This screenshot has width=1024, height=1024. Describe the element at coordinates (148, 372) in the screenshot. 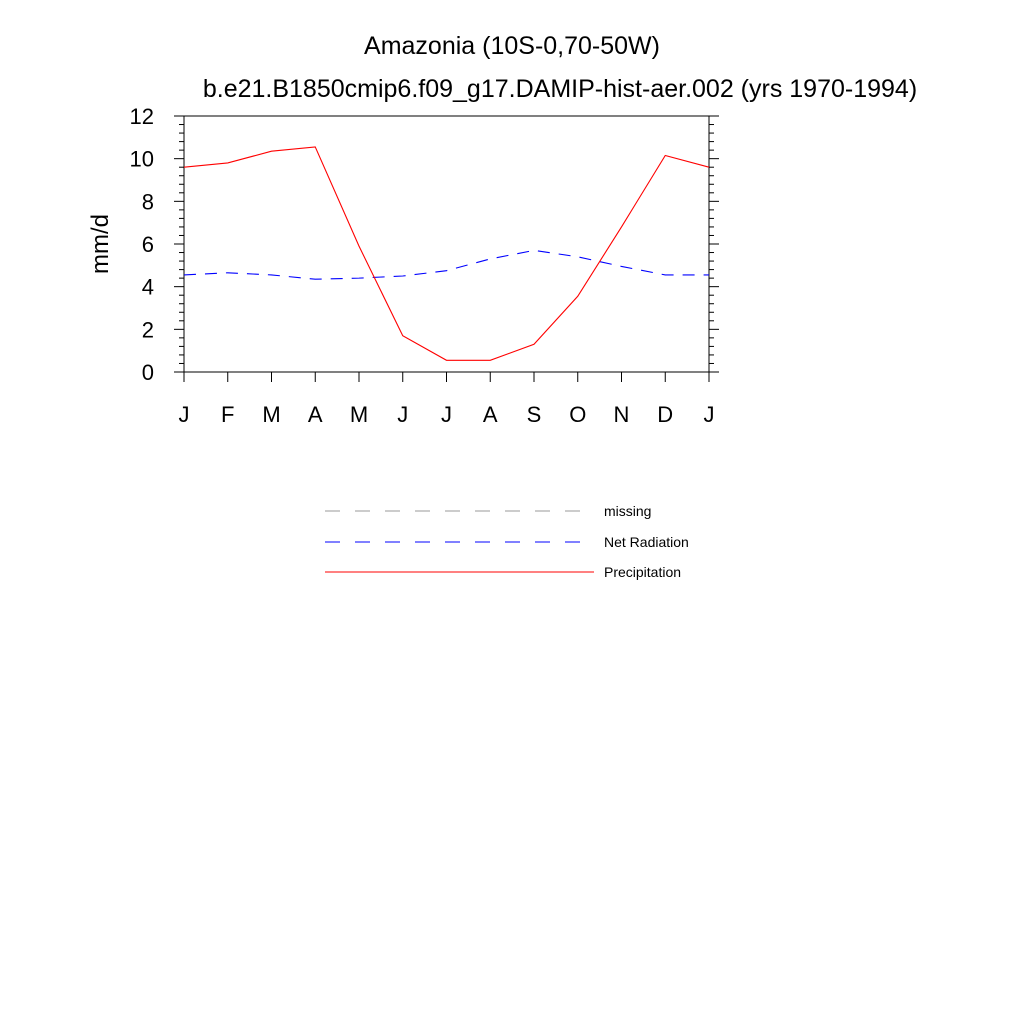

I see `y-tick-label: 0` at that location.